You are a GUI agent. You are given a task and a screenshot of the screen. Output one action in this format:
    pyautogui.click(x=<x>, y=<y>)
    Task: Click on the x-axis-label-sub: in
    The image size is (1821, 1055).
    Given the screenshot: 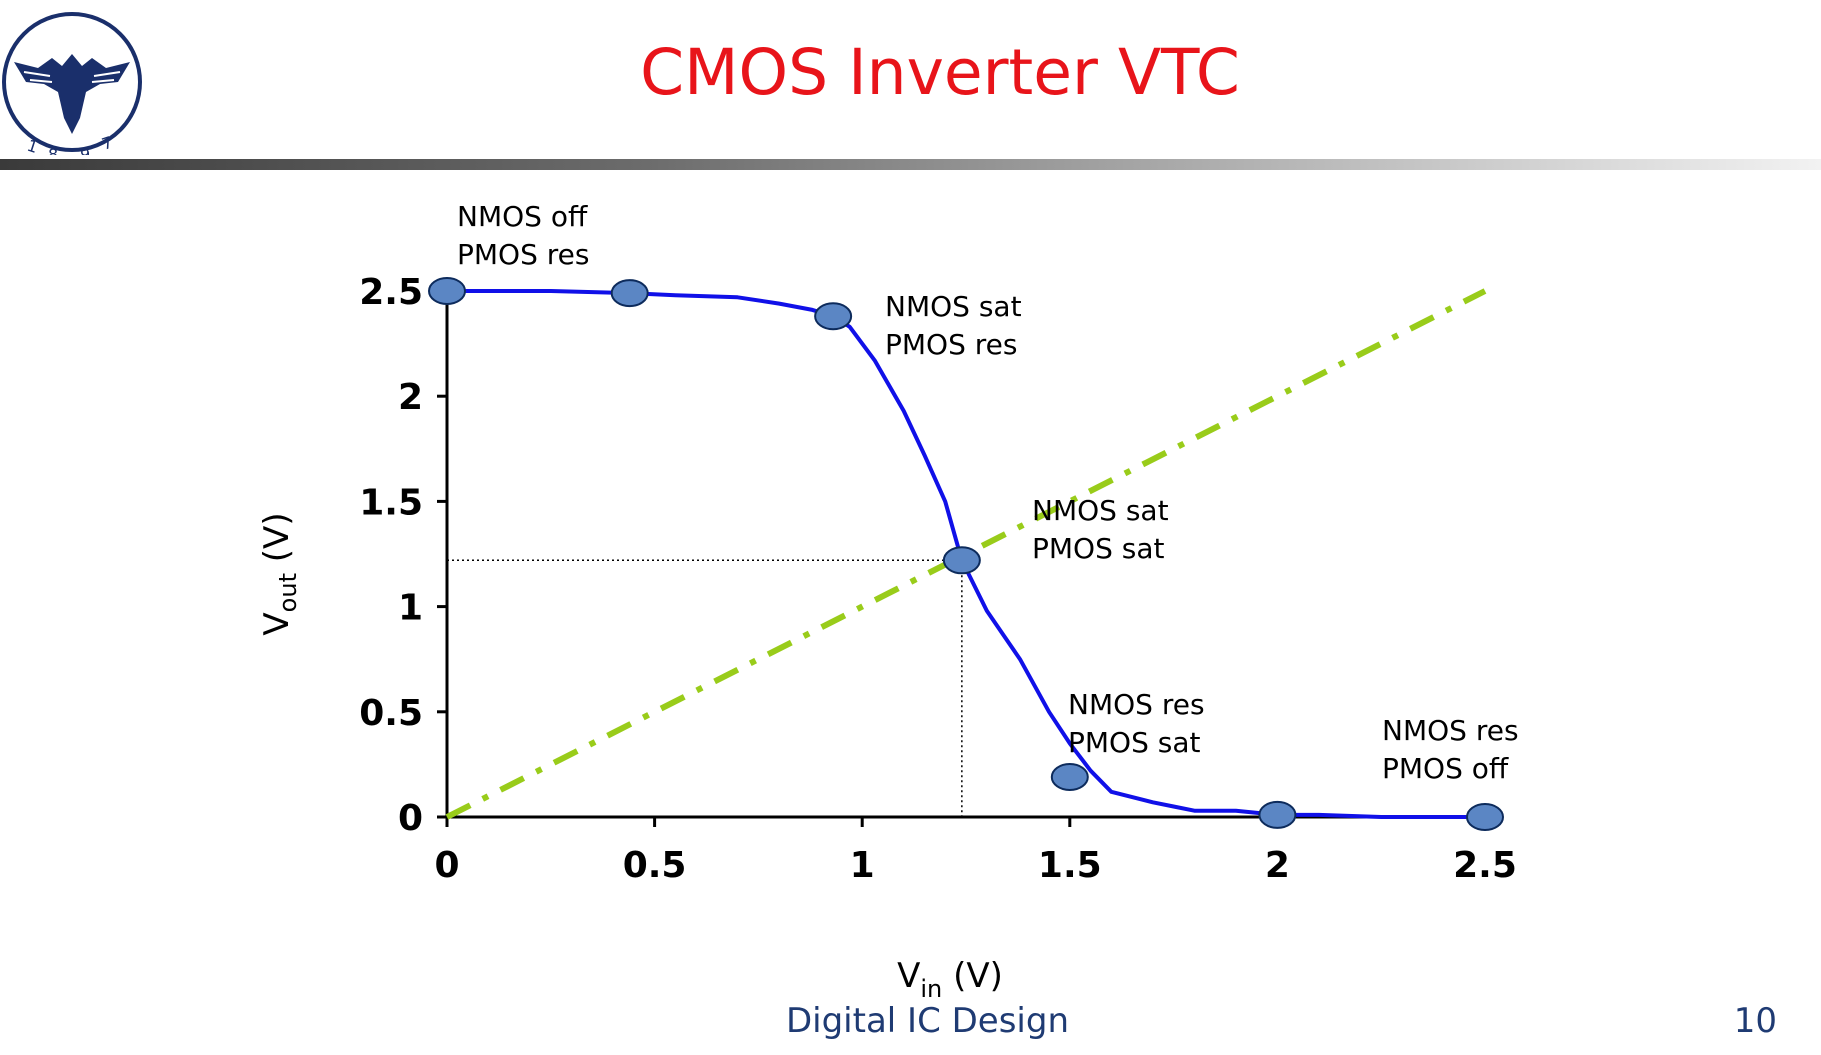 What is the action you would take?
    pyautogui.click(x=931, y=989)
    